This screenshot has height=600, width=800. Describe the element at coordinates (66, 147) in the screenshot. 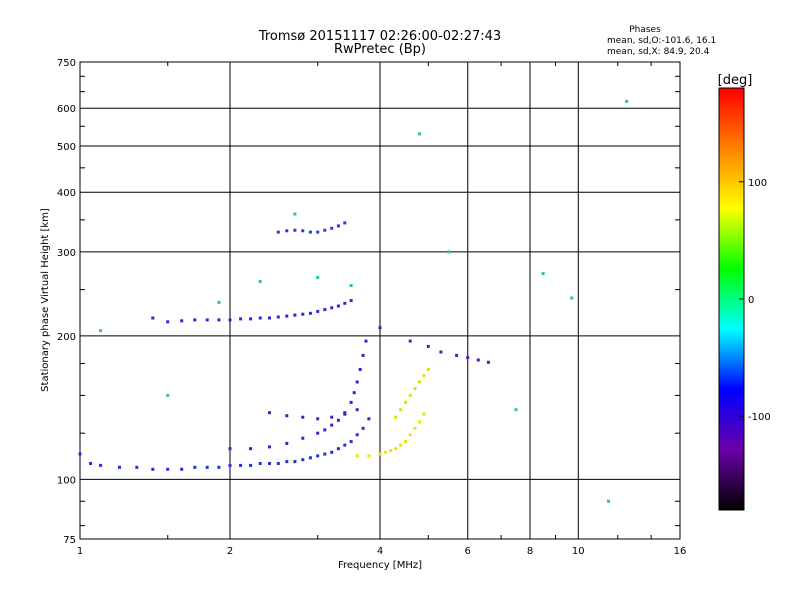

I see `y-tick-label: 500` at that location.